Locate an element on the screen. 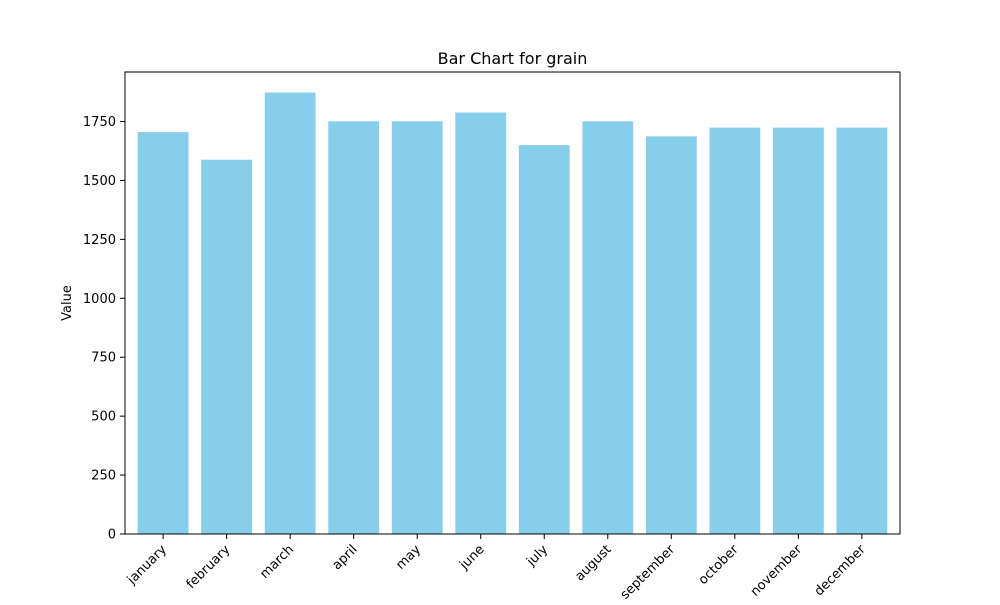 The width and height of the screenshot is (1000, 605). y-tick-label: 250 is located at coordinates (103, 476).